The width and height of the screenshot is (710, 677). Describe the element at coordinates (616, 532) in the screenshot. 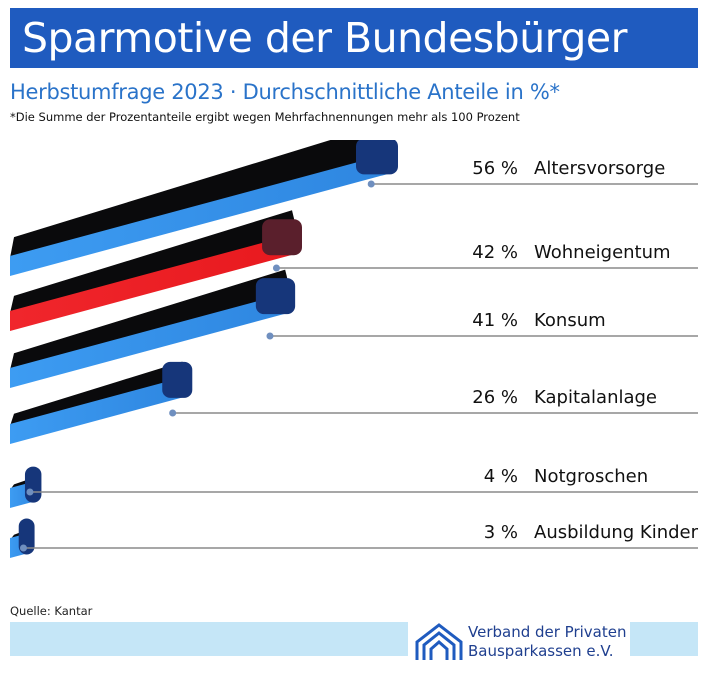

I see `category-label: Ausbildung Kinder` at that location.